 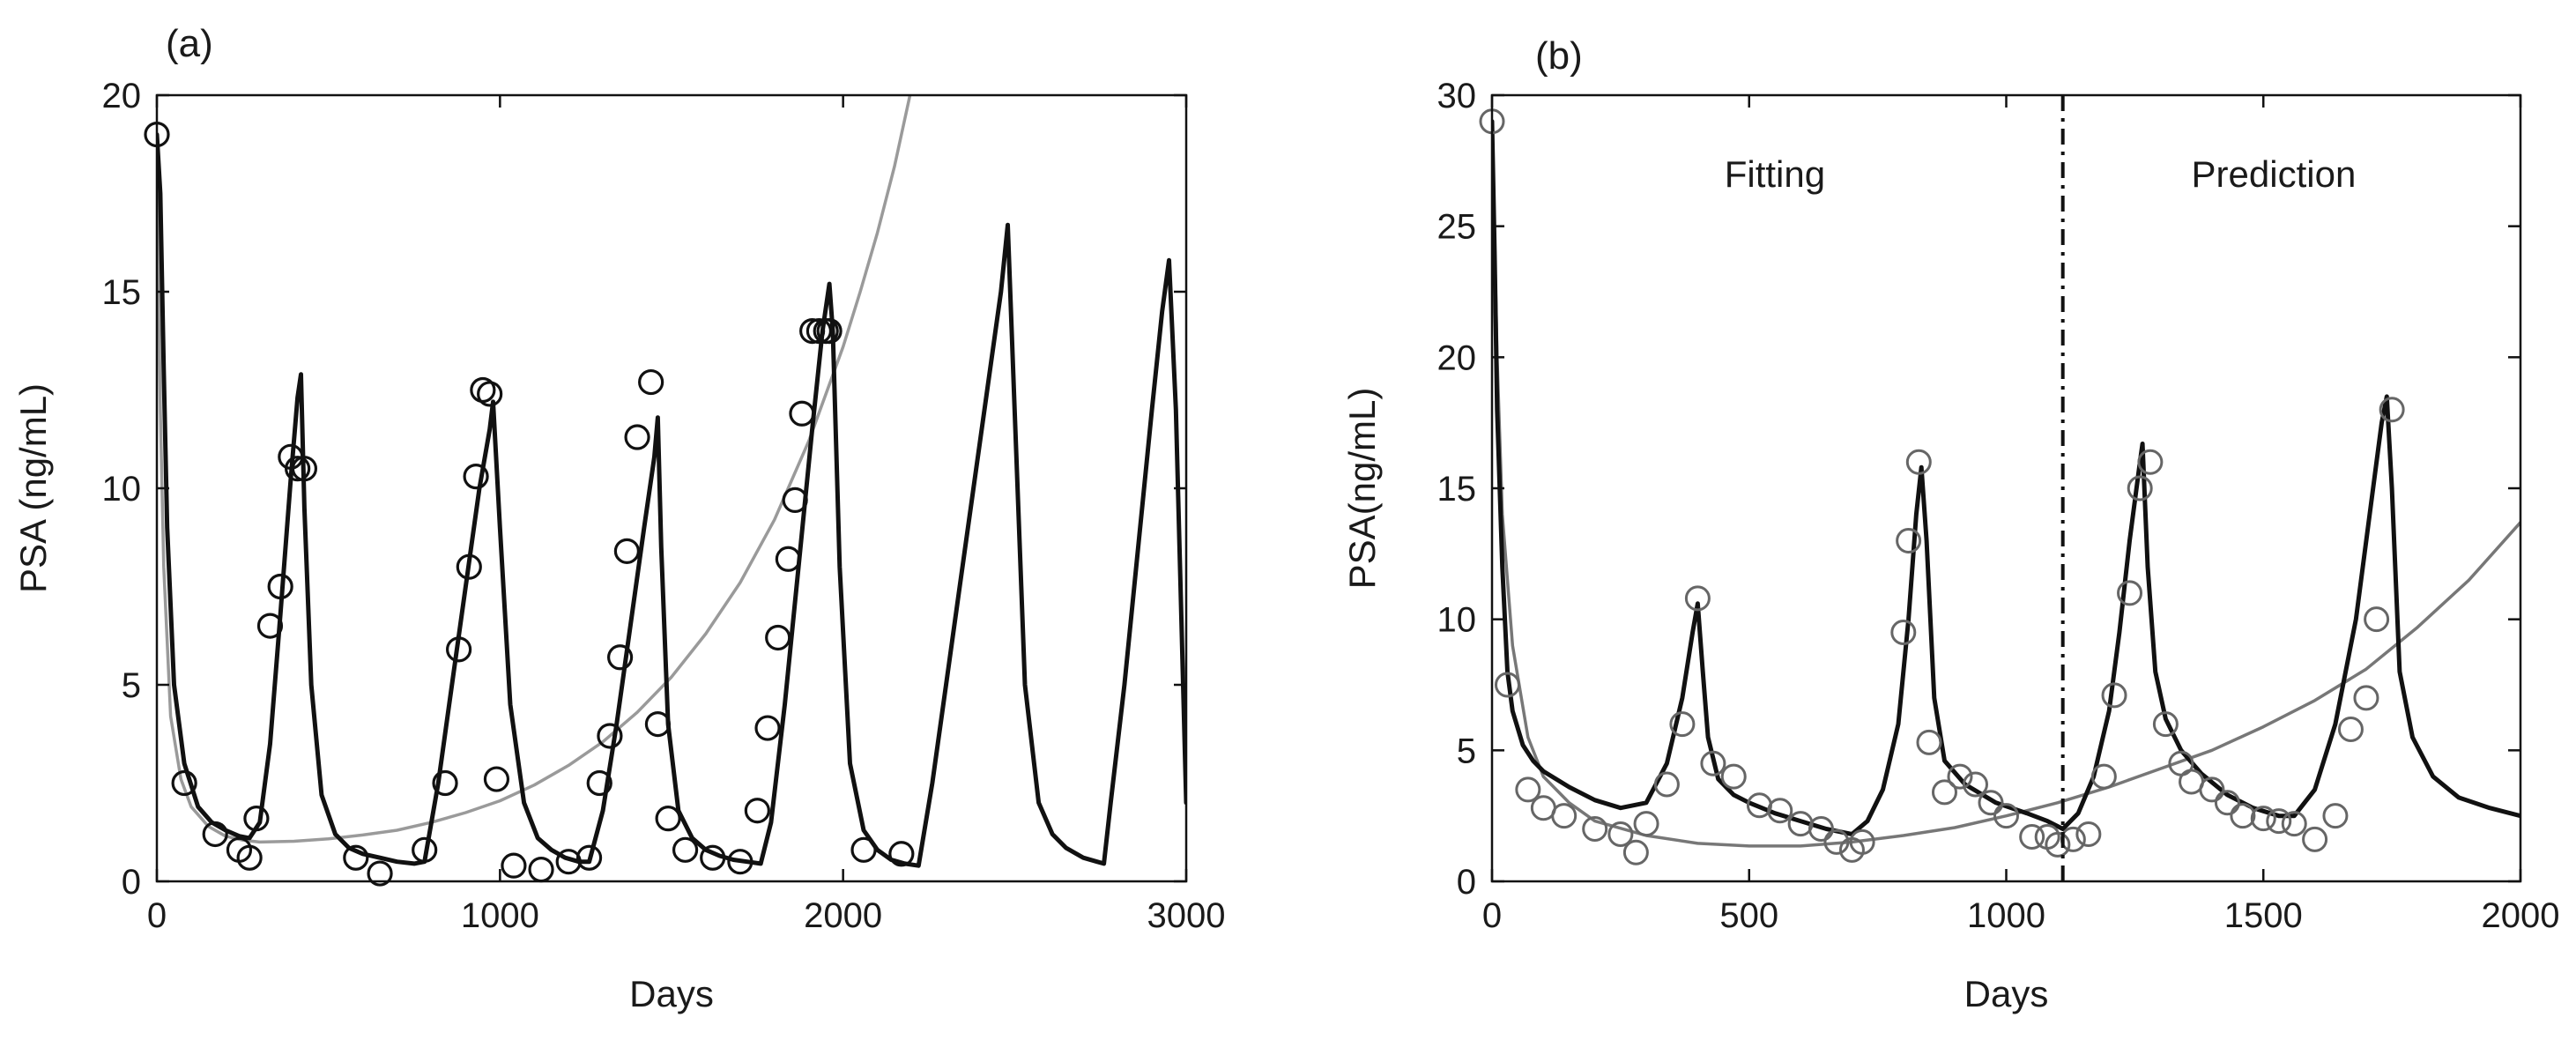 I want to click on y-axis-label: PSA (ng/mL), so click(x=33, y=488).